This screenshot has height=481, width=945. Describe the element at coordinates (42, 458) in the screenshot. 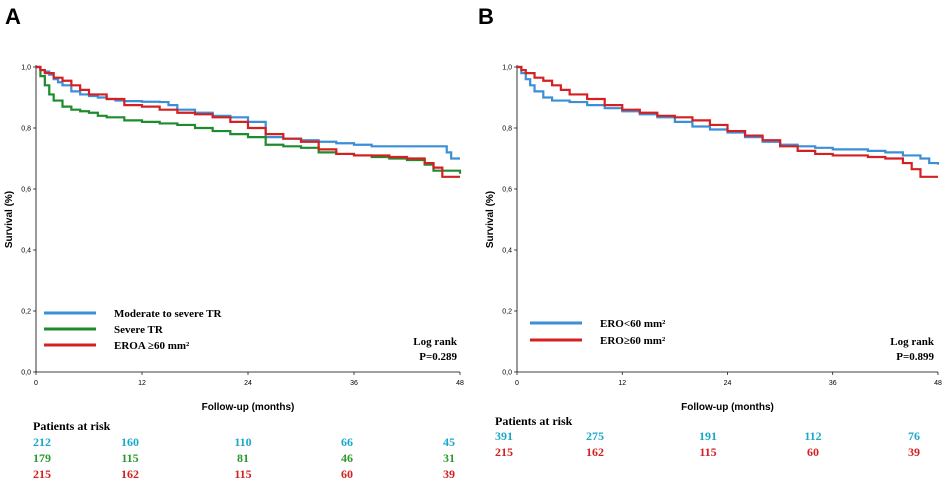

I see `risk-table-value: 179` at that location.